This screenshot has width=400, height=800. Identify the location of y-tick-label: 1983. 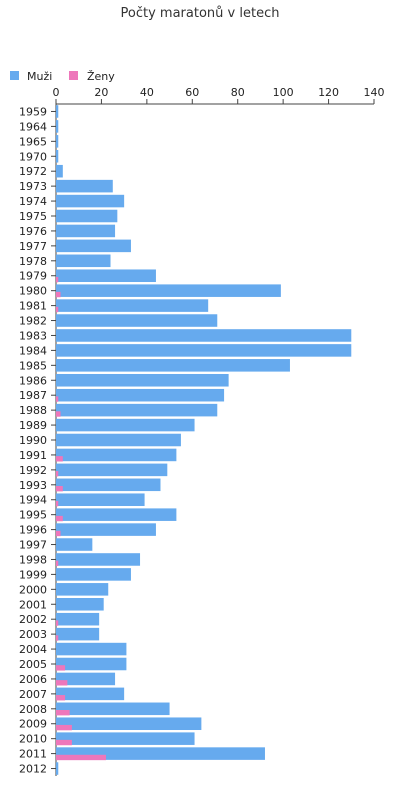
(33, 335).